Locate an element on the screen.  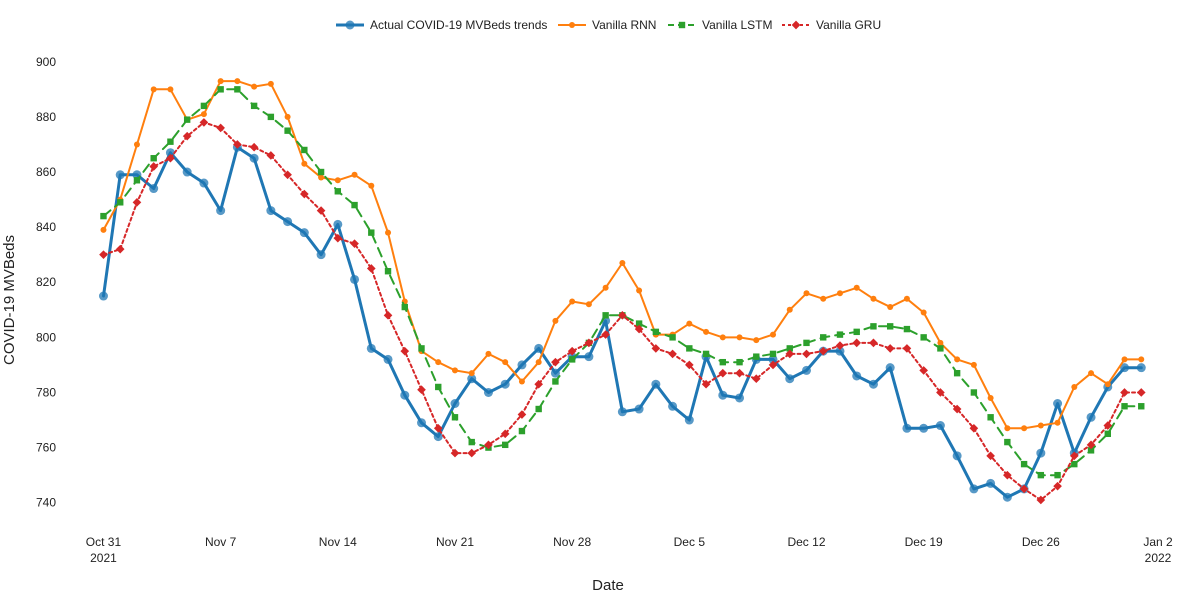
x-tick-label: Dec 12 is located at coordinates (806, 542).